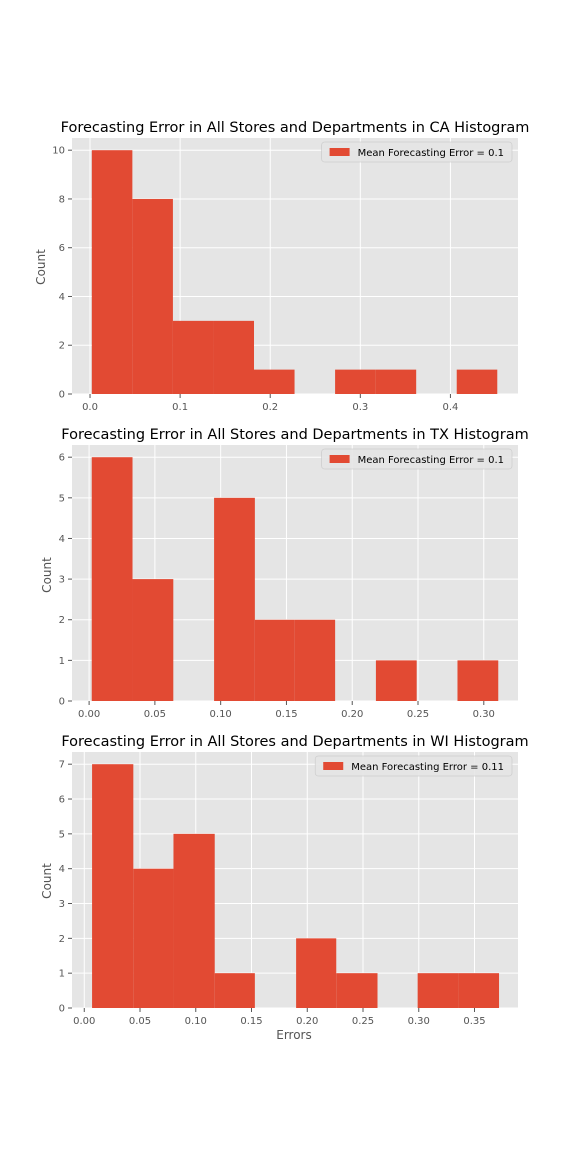  I want to click on legend: Mean Forecasting Error = 0.11, so click(413, 766).